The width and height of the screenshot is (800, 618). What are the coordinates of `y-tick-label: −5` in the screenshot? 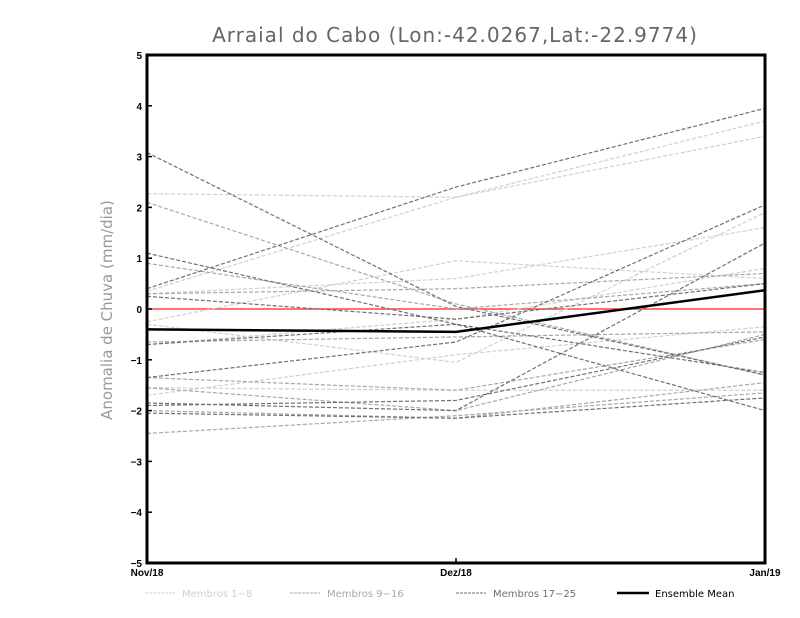 It's located at (137, 564).